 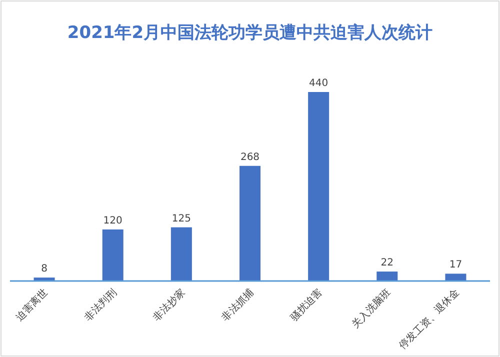 I want to click on data-label: 268, so click(x=250, y=157).